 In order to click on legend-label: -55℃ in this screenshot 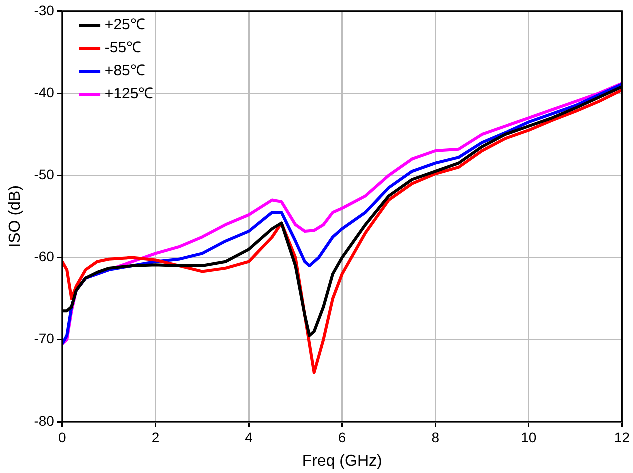, I will do `click(123, 48)`.